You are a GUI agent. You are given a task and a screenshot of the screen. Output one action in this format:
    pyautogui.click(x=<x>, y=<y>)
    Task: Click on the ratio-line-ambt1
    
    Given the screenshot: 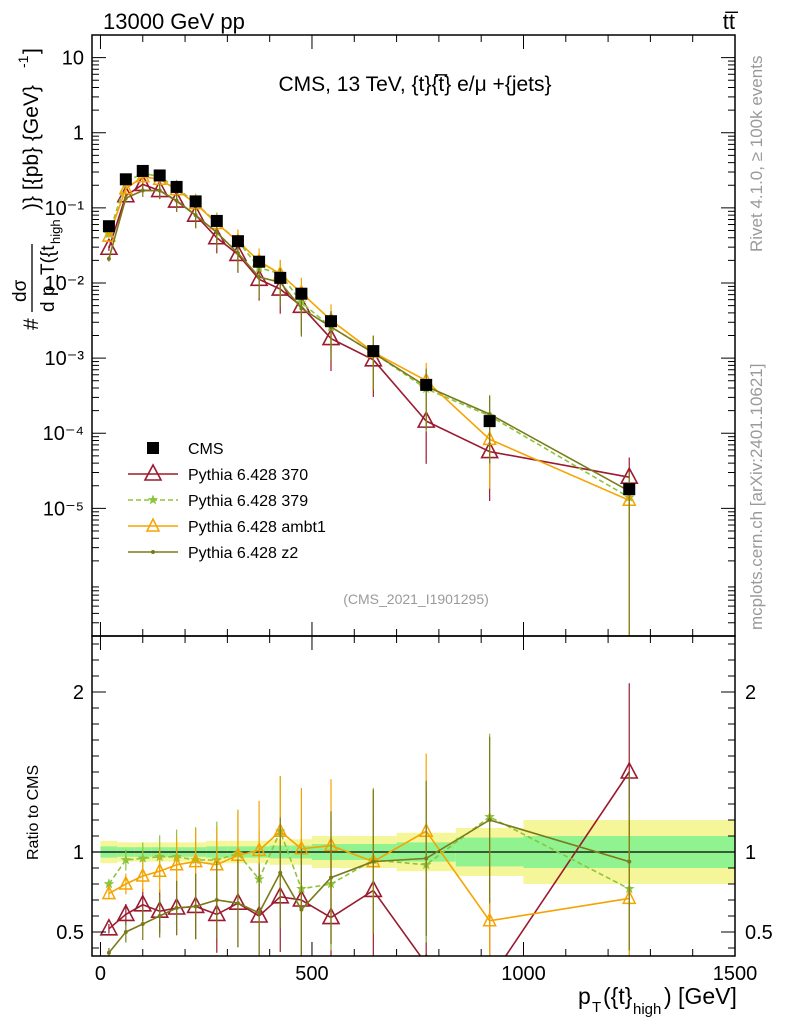 What is the action you would take?
    pyautogui.click(x=369, y=876)
    